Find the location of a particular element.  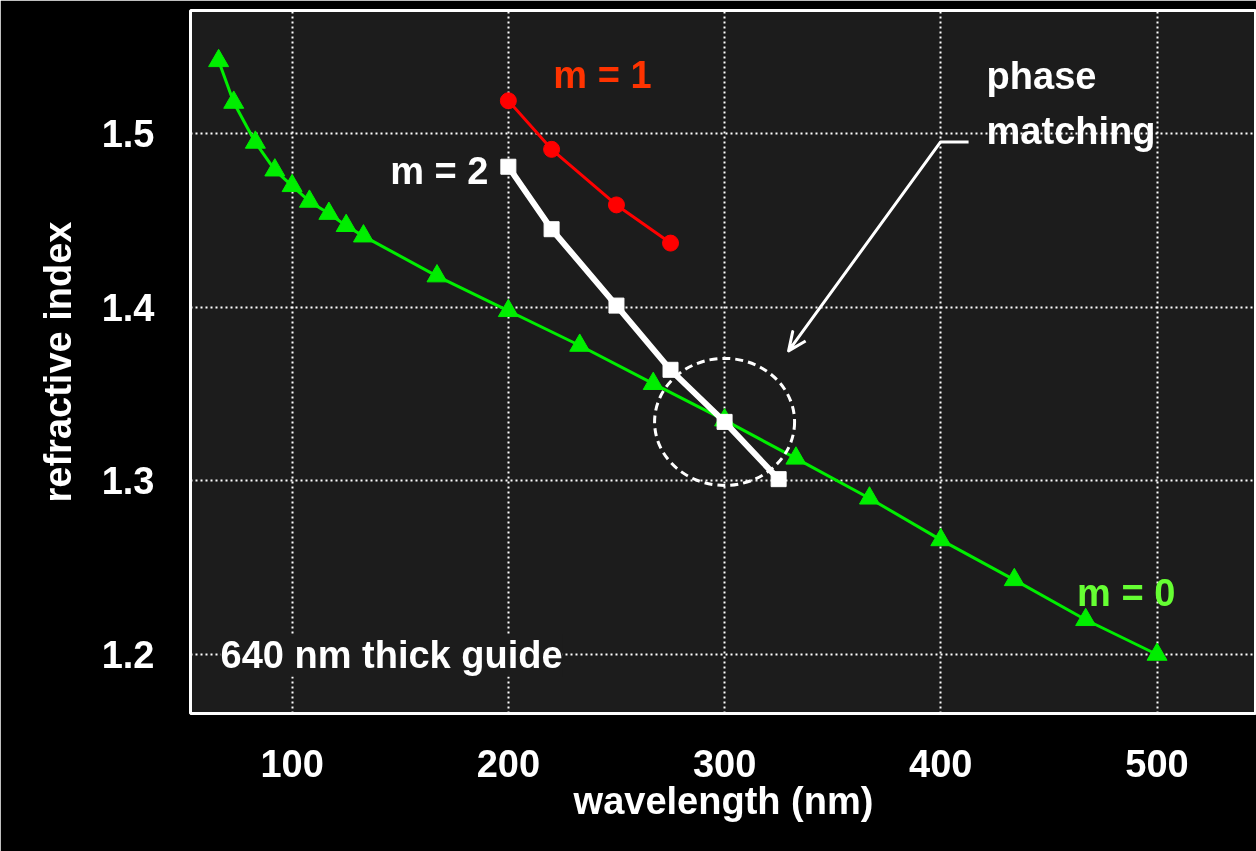

series-label: m = 1 is located at coordinates (602, 74).